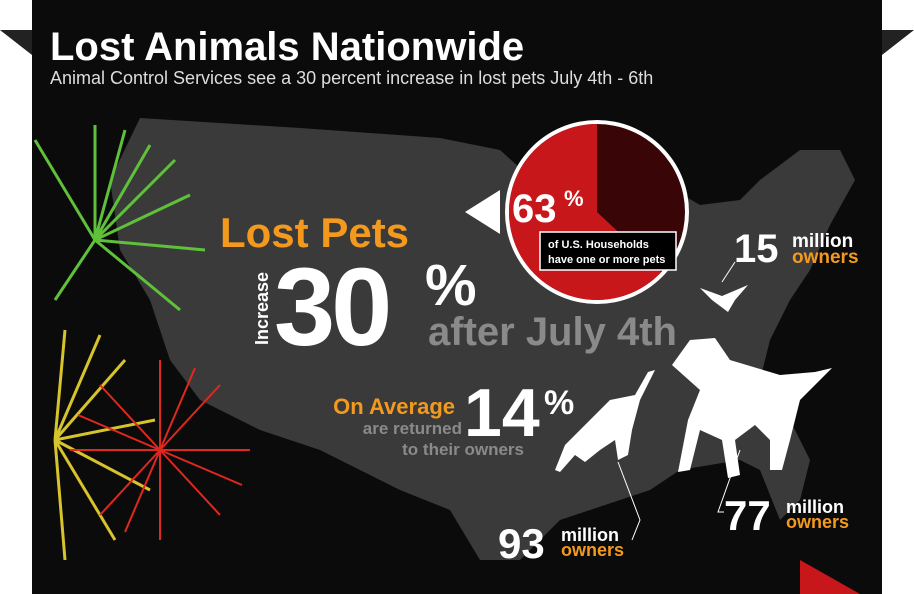  What do you see at coordinates (825, 257) in the screenshot?
I see `birds-label: owners` at bounding box center [825, 257].